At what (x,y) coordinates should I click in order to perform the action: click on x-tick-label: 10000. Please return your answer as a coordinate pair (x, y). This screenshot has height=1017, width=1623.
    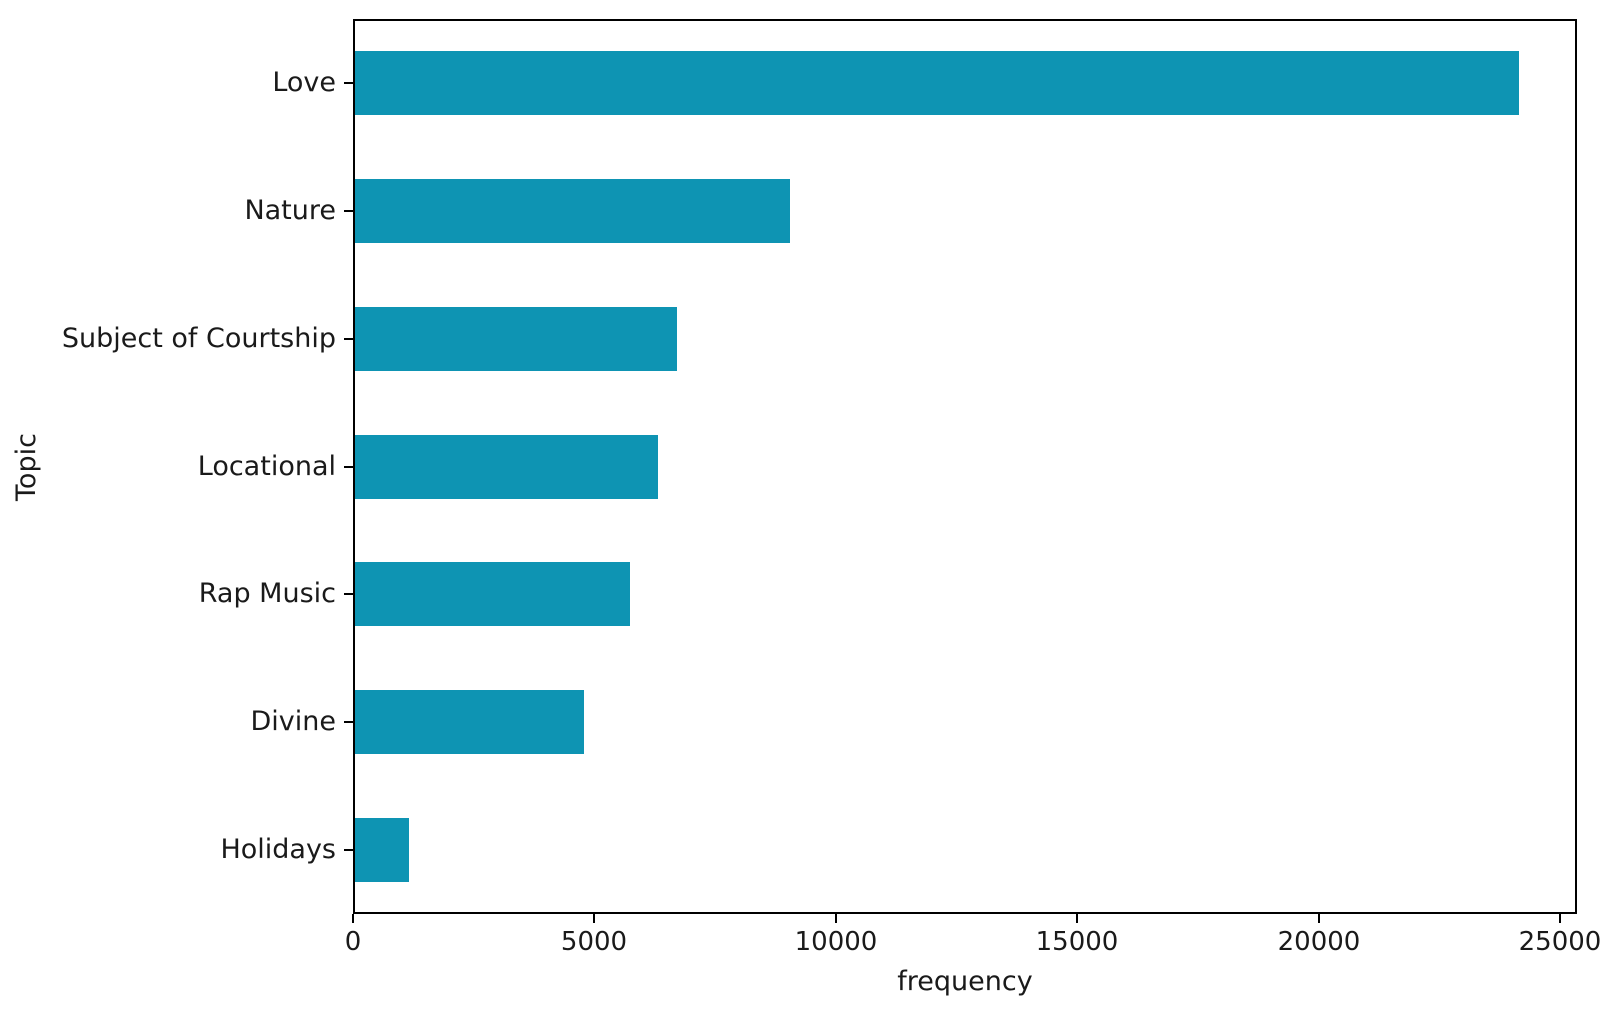
    Looking at the image, I should click on (836, 942).